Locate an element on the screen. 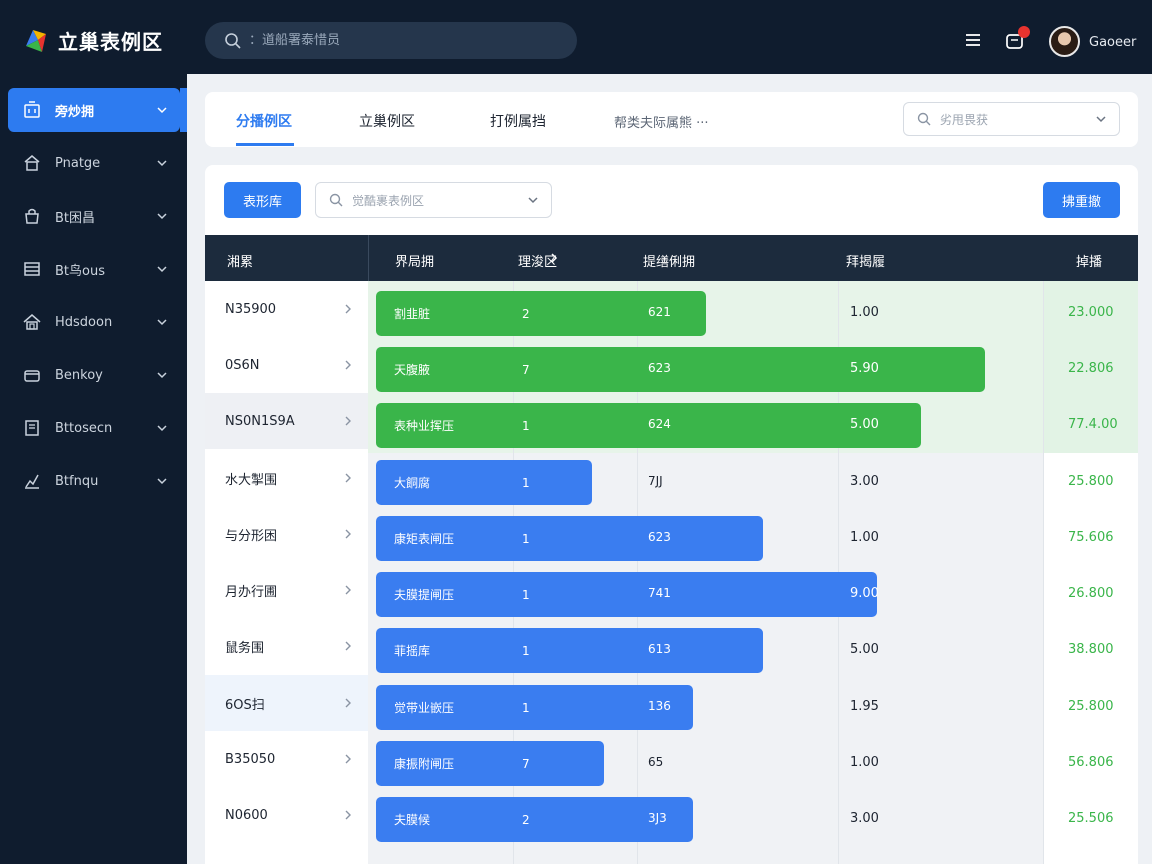 The width and height of the screenshot is (1152, 864). row-name: 水大掣围 is located at coordinates (251, 480).